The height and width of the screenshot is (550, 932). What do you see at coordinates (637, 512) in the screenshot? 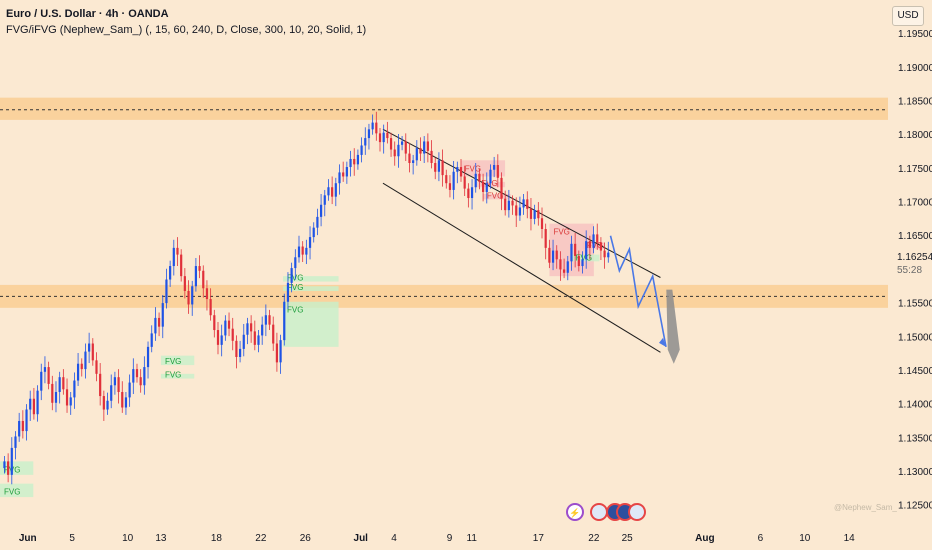
I see `us-flag-icon` at bounding box center [637, 512].